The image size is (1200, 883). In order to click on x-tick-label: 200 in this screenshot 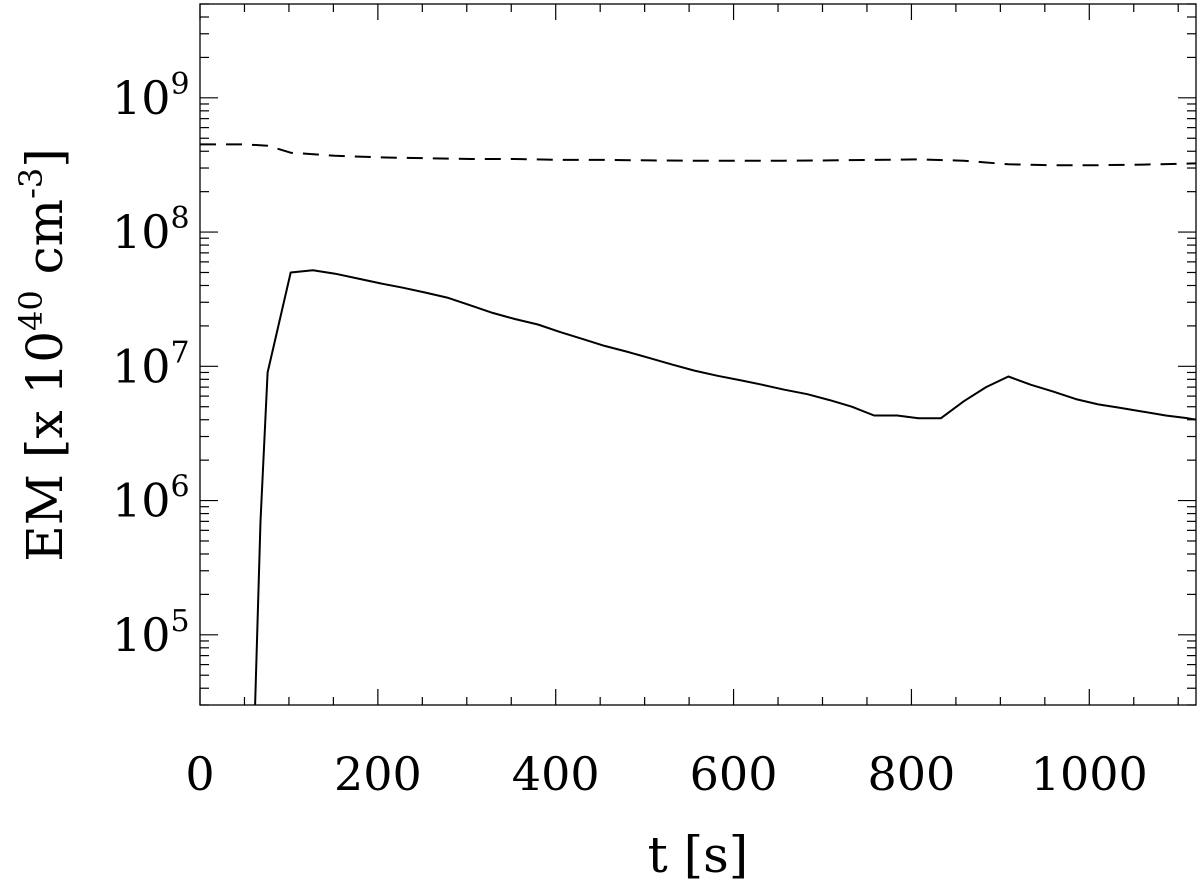, I will do `click(378, 774)`.